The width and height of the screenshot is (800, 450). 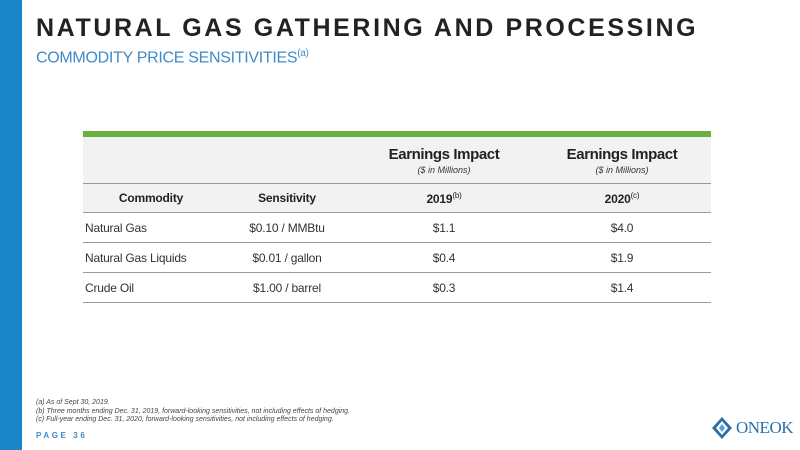 I want to click on subtitle-footnote-marker: (a), so click(x=303, y=53).